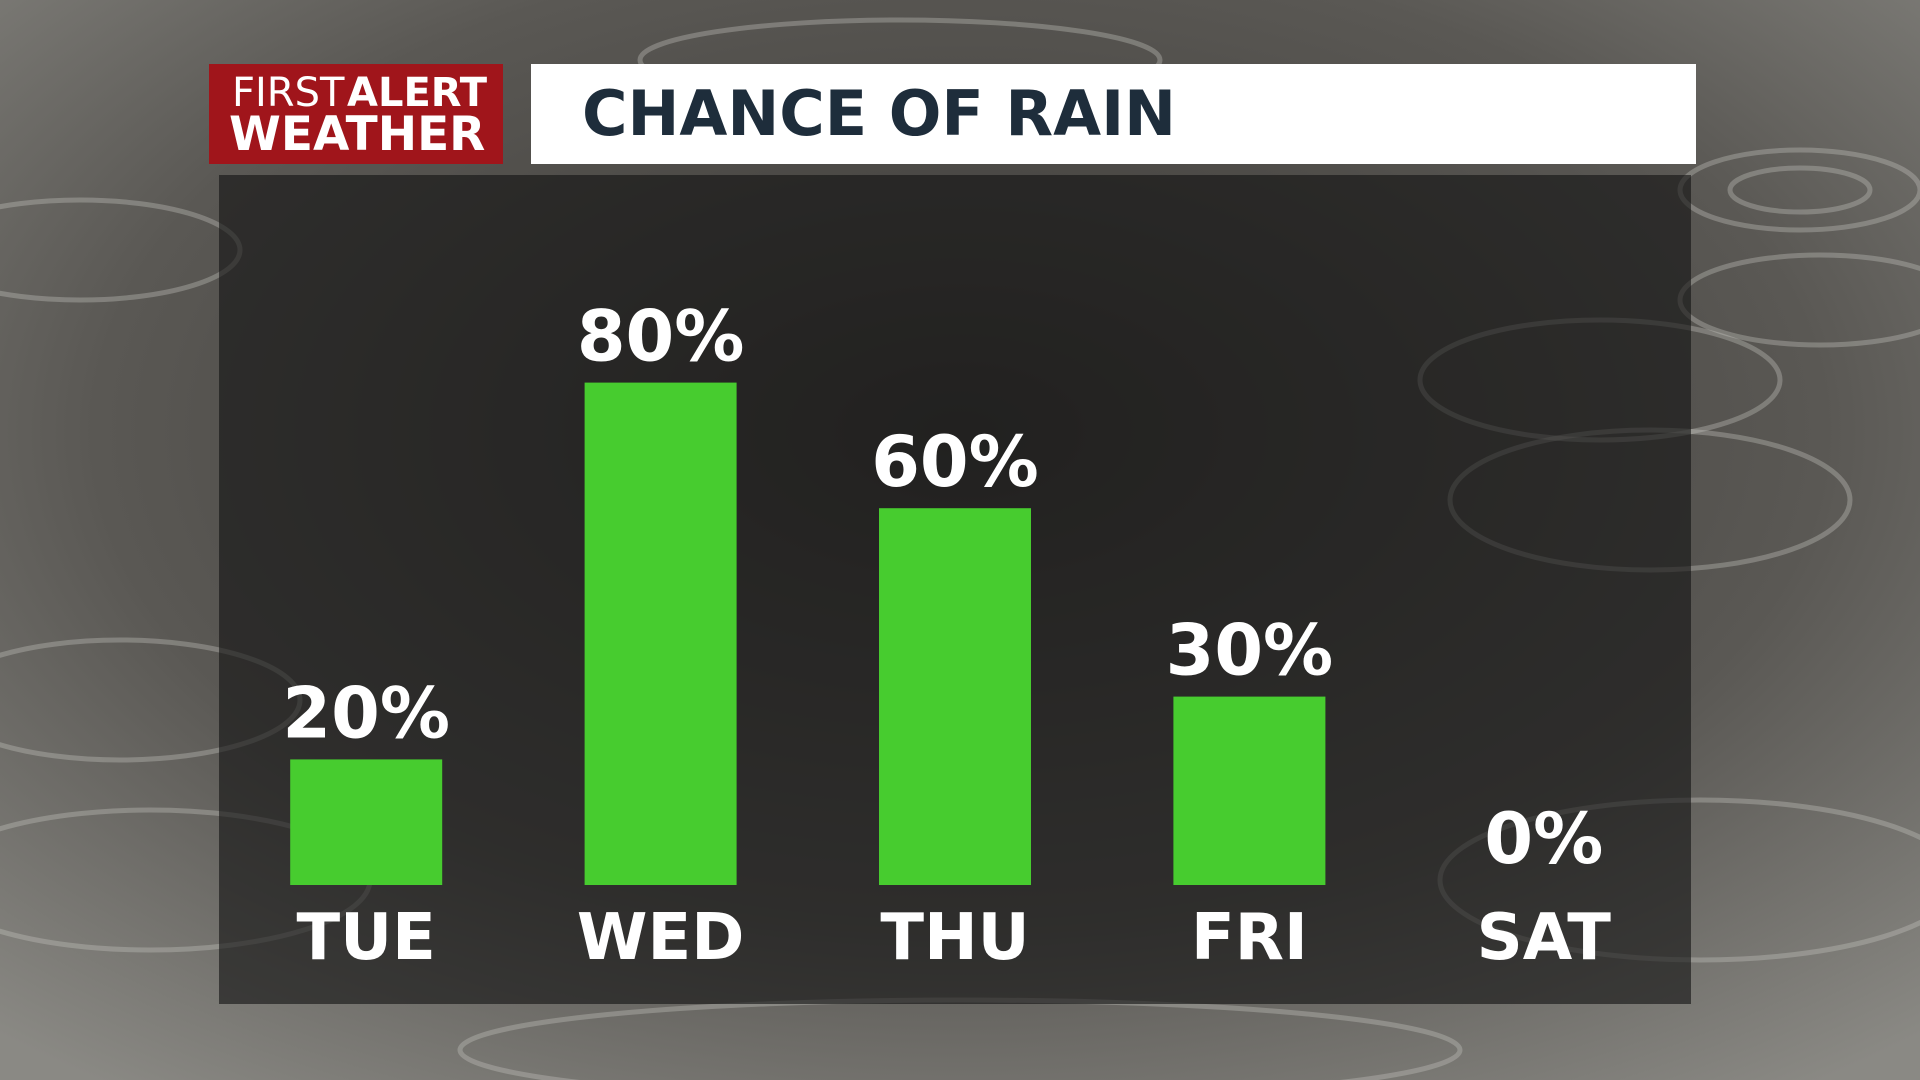 This screenshot has height=1080, width=1920. Describe the element at coordinates (366, 938) in the screenshot. I see `x-tick-label: TUE` at that location.